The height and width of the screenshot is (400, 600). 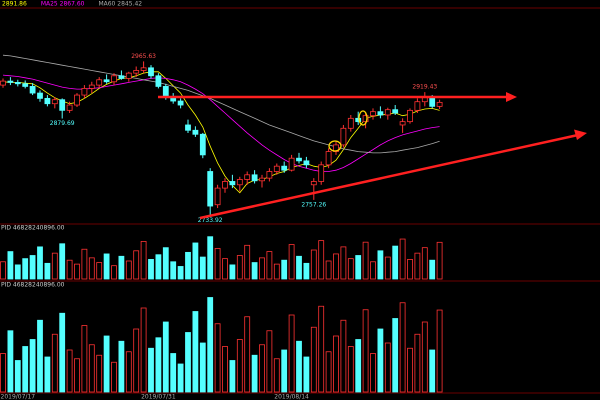 What do you see at coordinates (33, 285) in the screenshot?
I see `panel-label: PID 46828240896.00` at bounding box center [33, 285].